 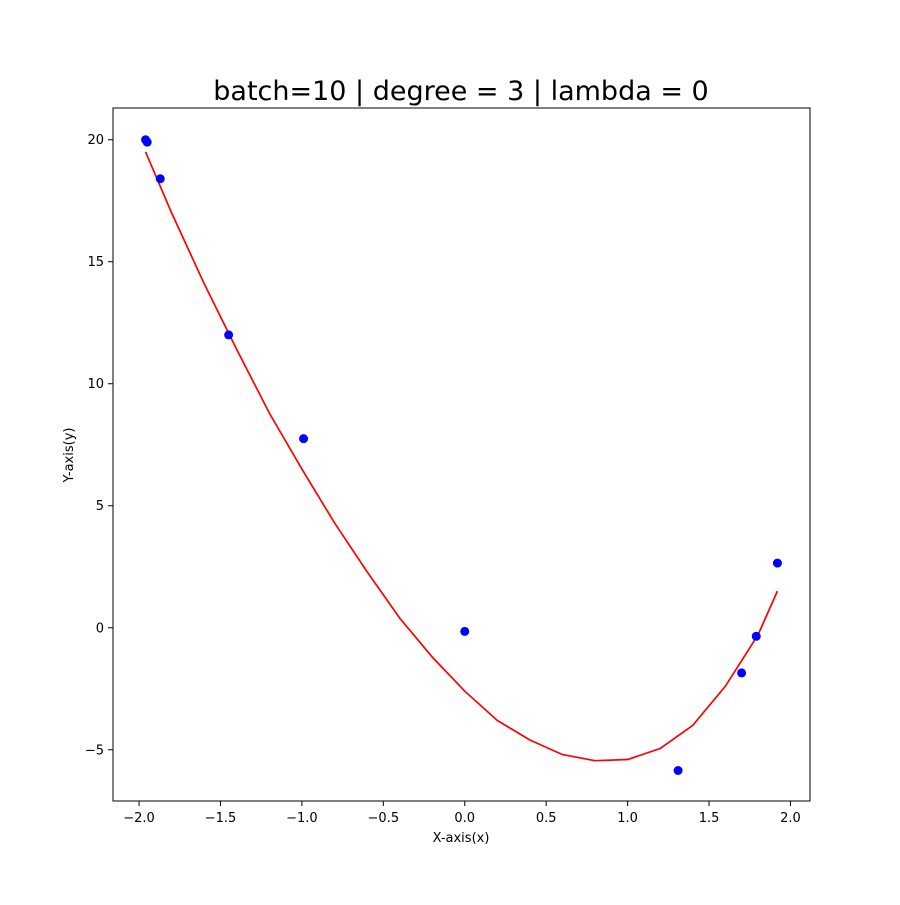 What do you see at coordinates (100, 628) in the screenshot?
I see `y-tick-label: 0` at bounding box center [100, 628].